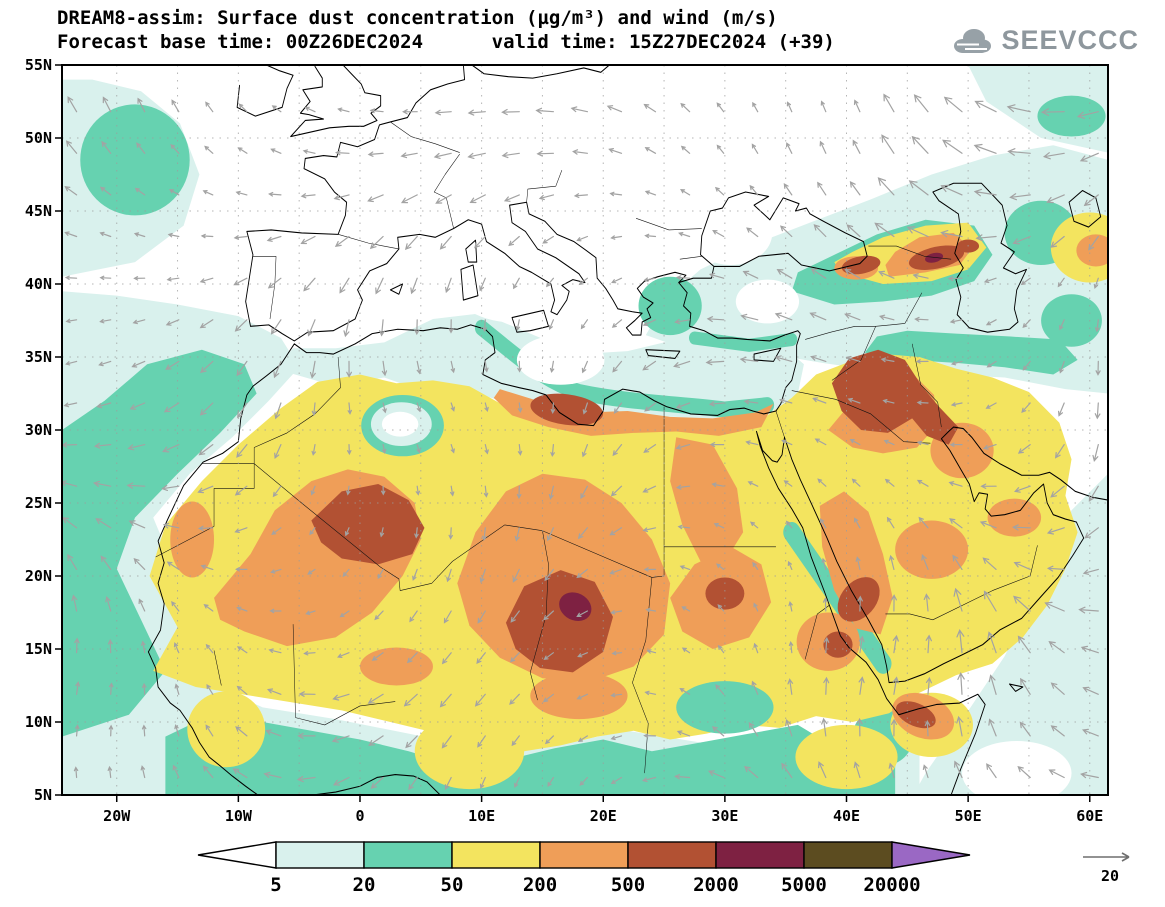 This screenshot has width=1165, height=907. Describe the element at coordinates (716, 885) in the screenshot. I see `legend-level-label: 2000` at that location.